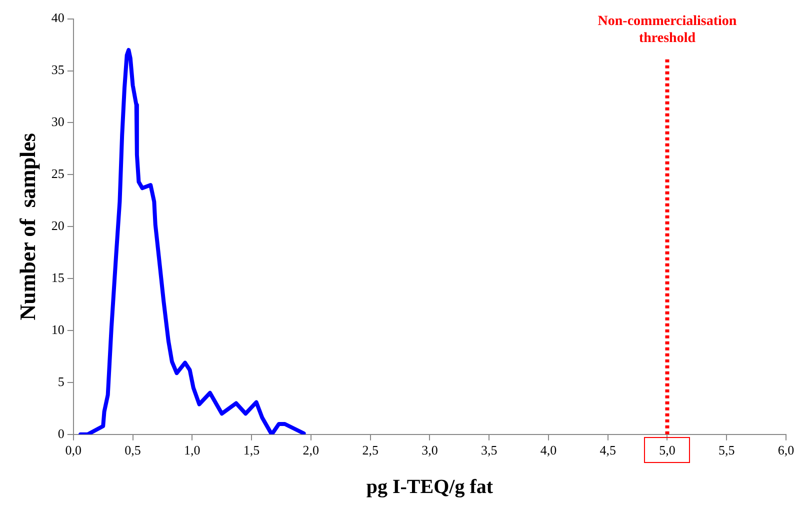  I want to click on y-tick-label: 25, so click(57, 174).